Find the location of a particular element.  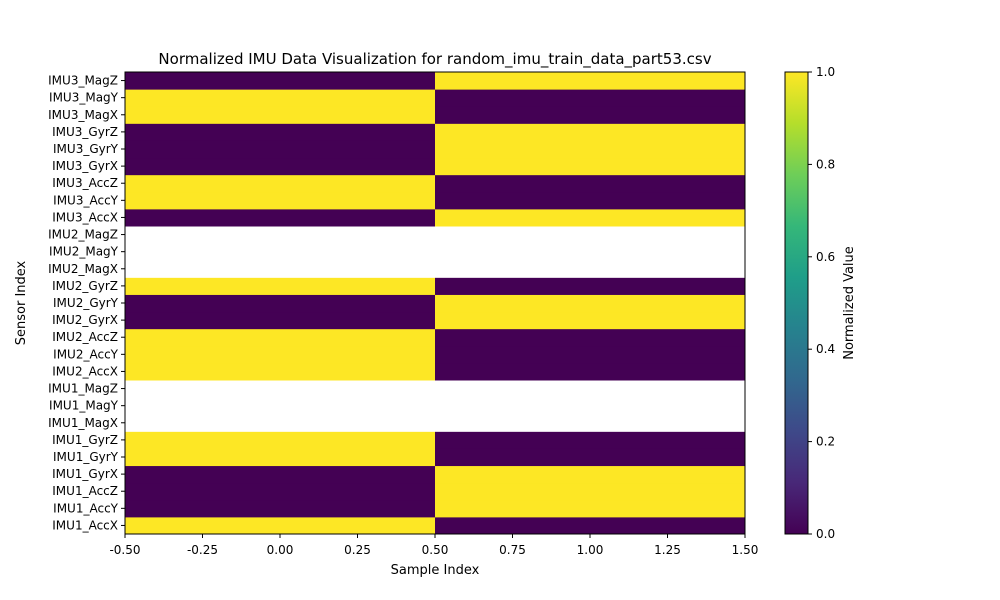

y-tick-label: IMU3_AccY is located at coordinates (86, 200).